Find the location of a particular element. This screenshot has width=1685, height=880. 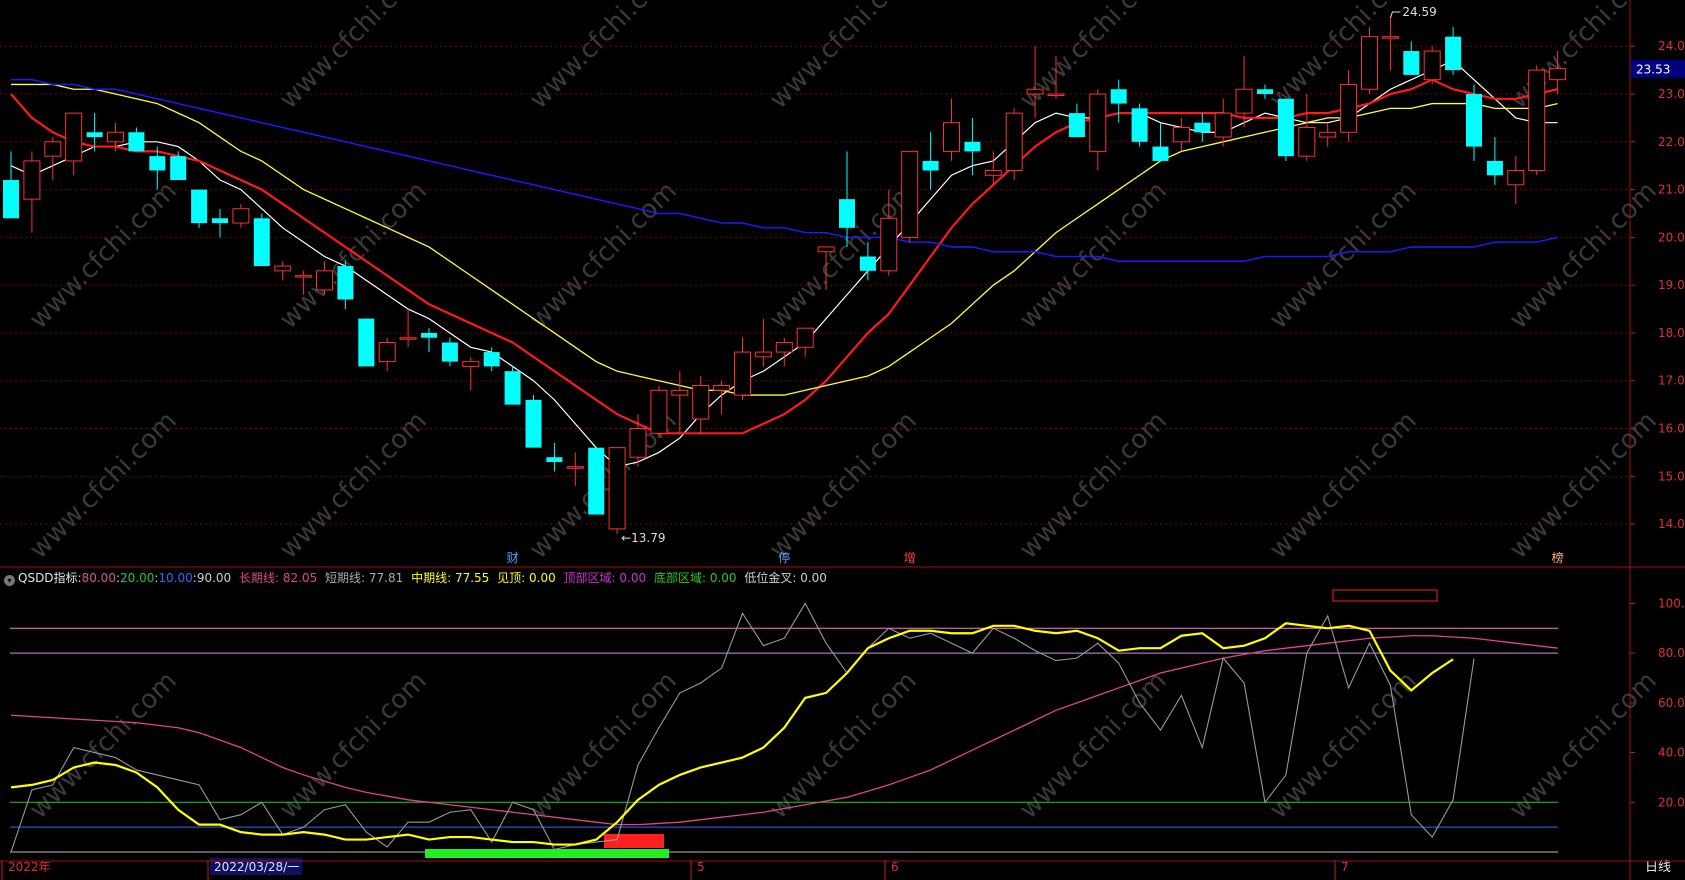

price-tick-label: 21.00 is located at coordinates (1671, 190).